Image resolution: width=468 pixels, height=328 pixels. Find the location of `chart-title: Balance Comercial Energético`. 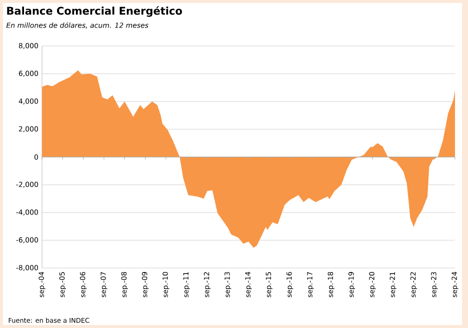

chart-title: Balance Comercial Energético is located at coordinates (94, 11).